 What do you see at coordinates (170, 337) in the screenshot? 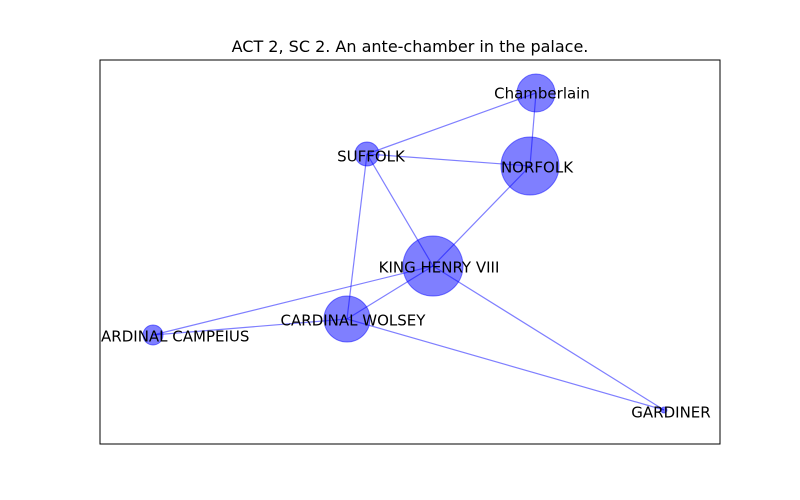
I see `node-label-campeius: CARDINAL CAMPEIUS` at bounding box center [170, 337].